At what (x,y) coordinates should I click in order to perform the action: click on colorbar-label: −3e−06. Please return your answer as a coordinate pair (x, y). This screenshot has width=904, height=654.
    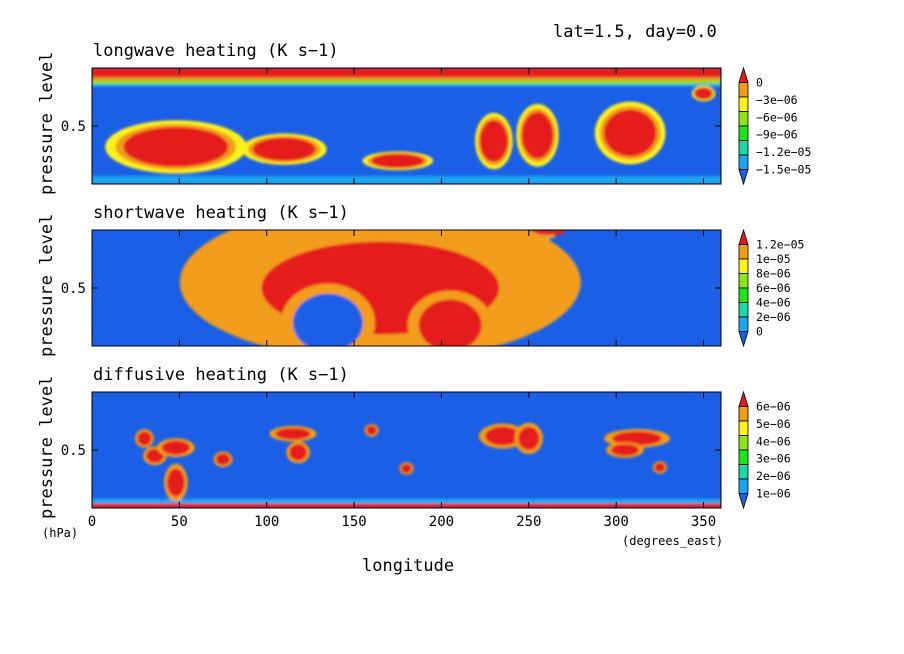
    Looking at the image, I should click on (777, 100).